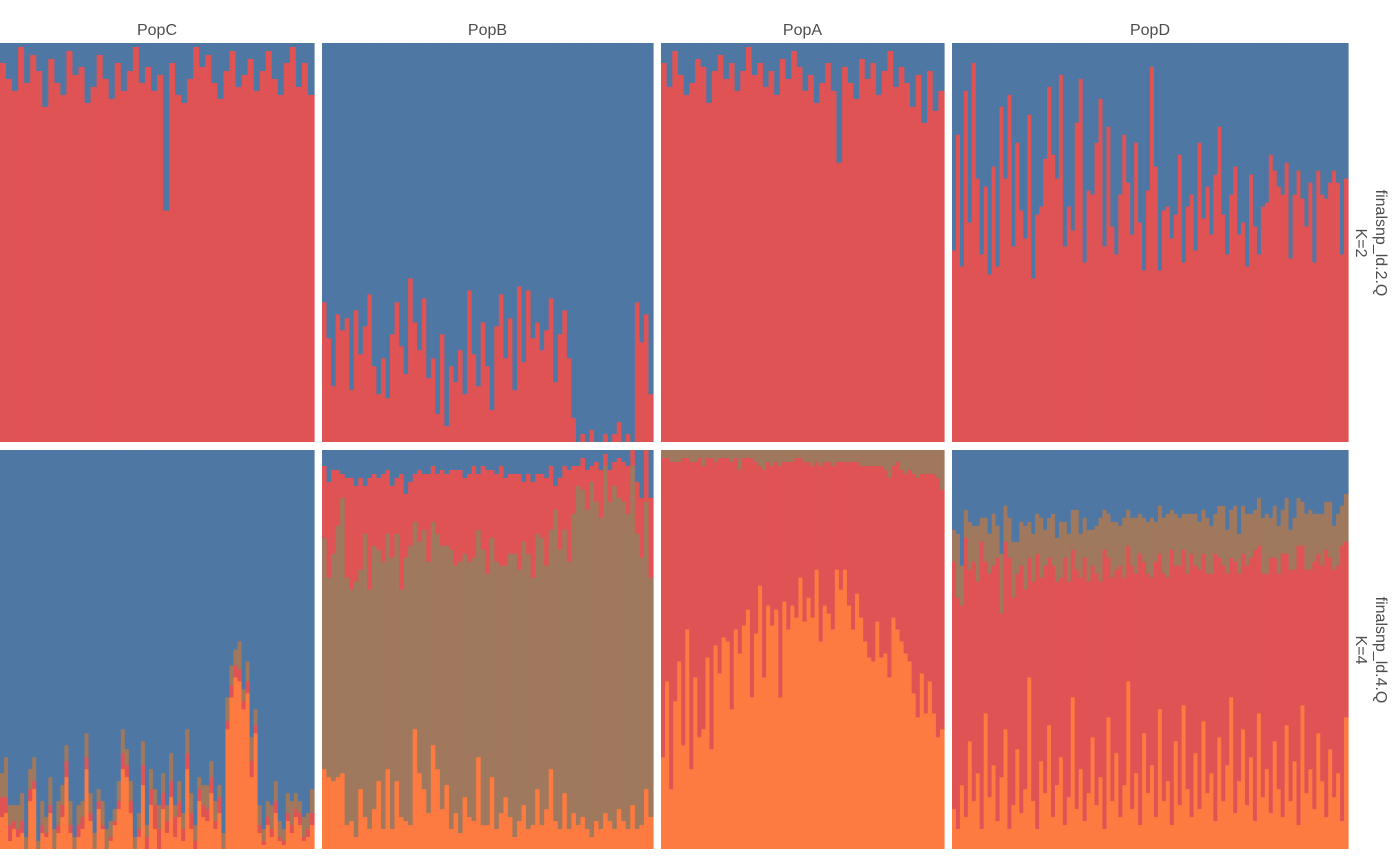 The width and height of the screenshot is (1400, 865). What do you see at coordinates (1370, 447) in the screenshot?
I see `facet-row-labels: finalsnp_ld.2.Q K=2 finalsnp_ld.4.Q K=4` at bounding box center [1370, 447].